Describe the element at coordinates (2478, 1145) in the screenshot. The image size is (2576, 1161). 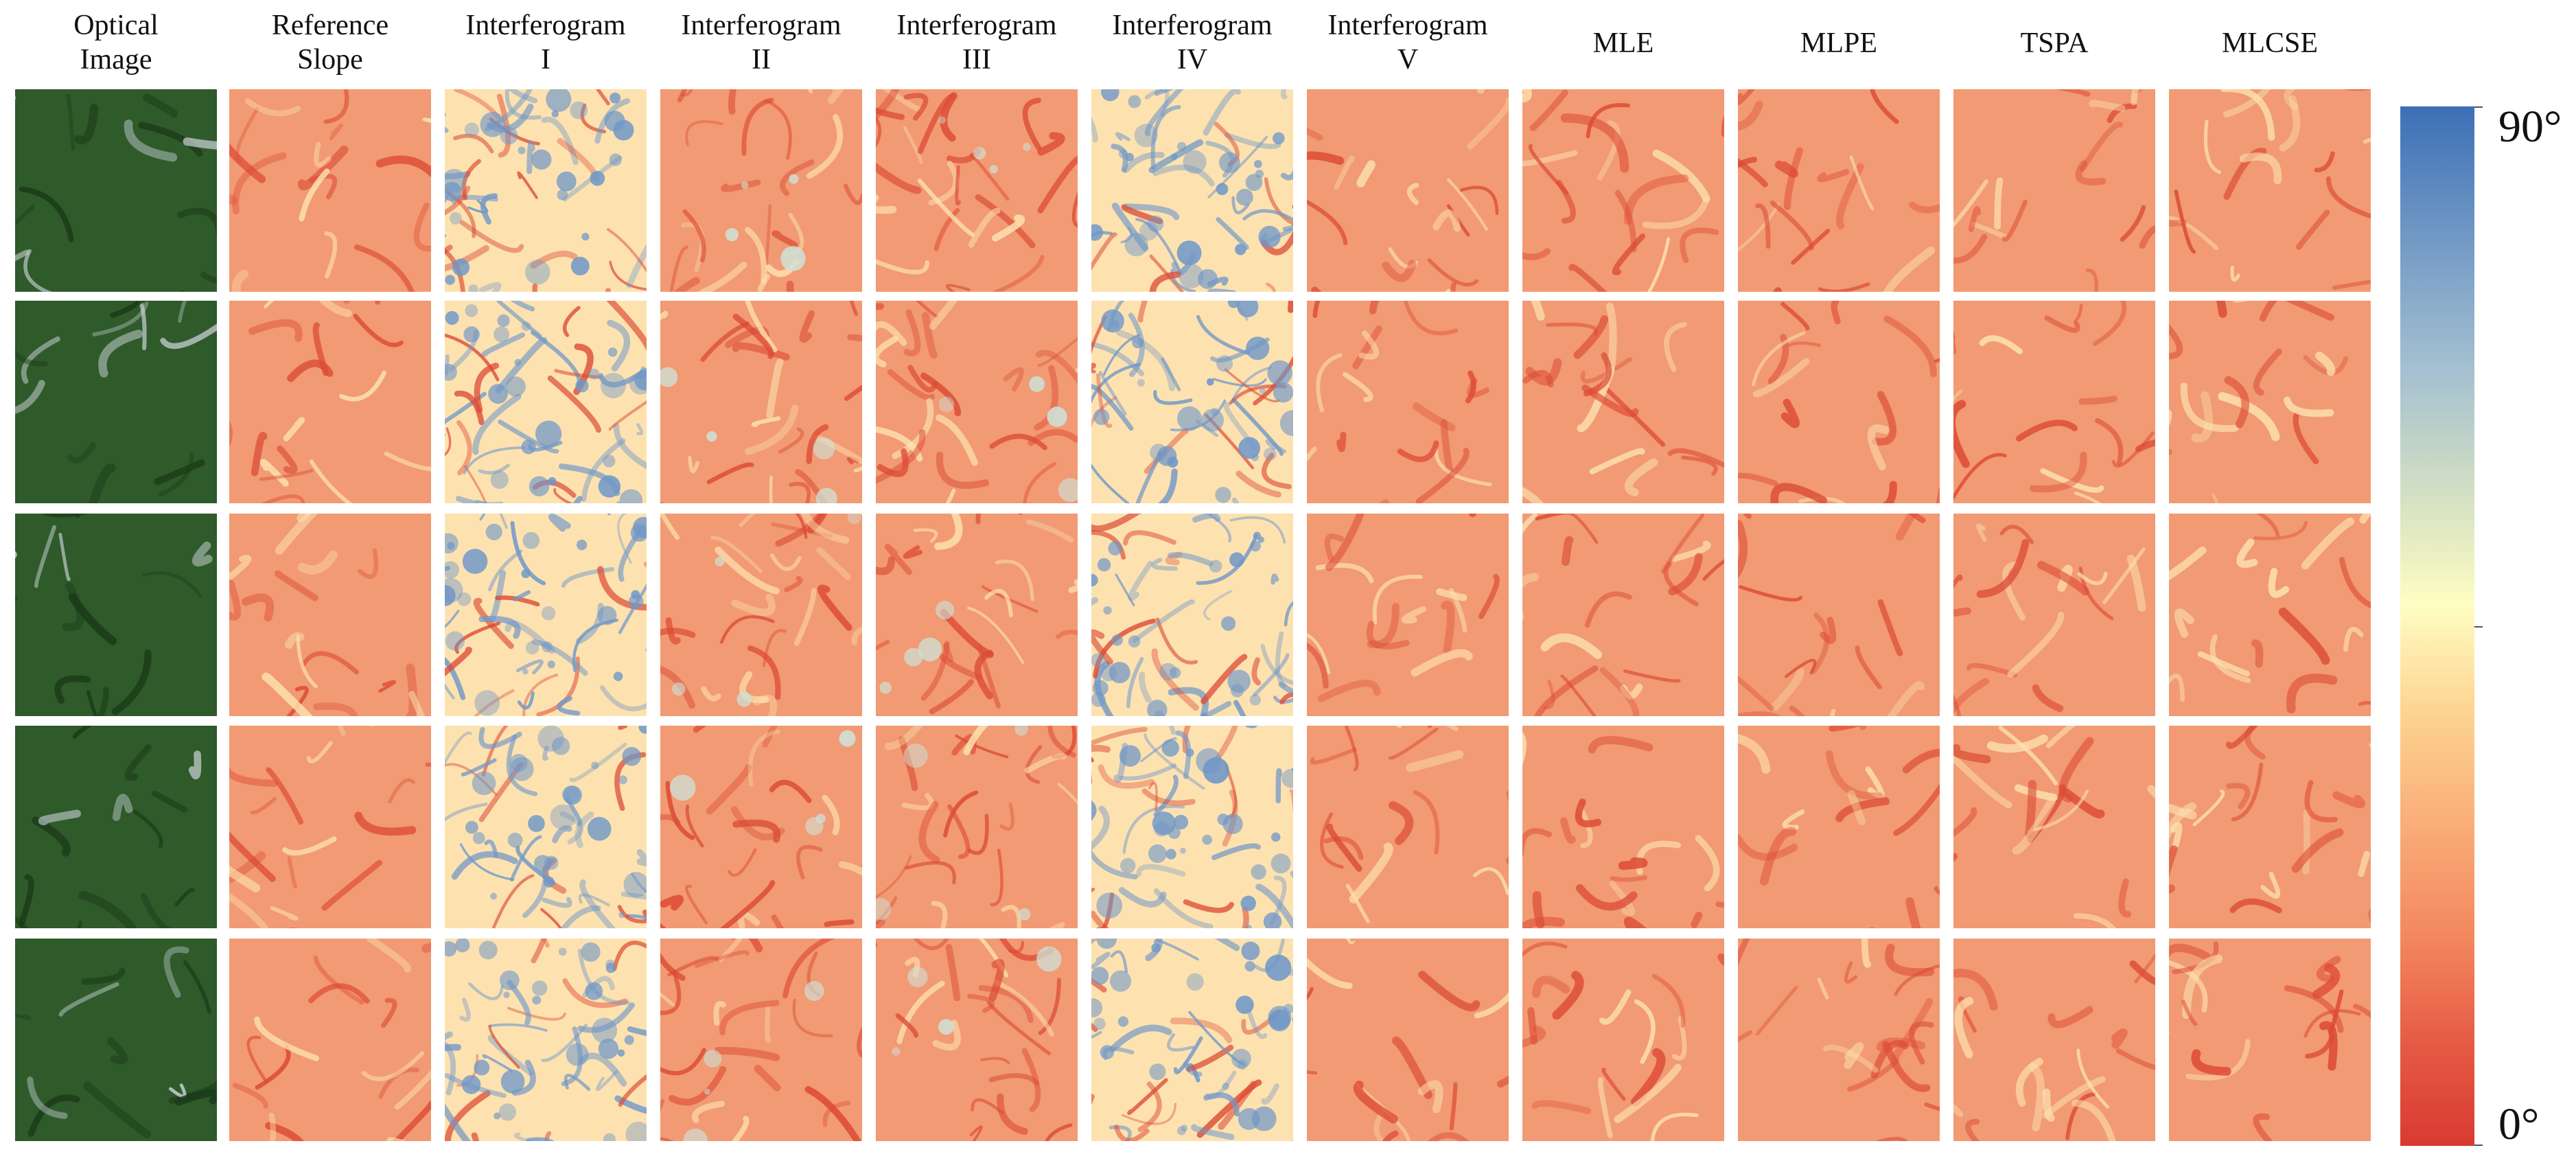
I see `colorbar-tick-bottom` at that location.